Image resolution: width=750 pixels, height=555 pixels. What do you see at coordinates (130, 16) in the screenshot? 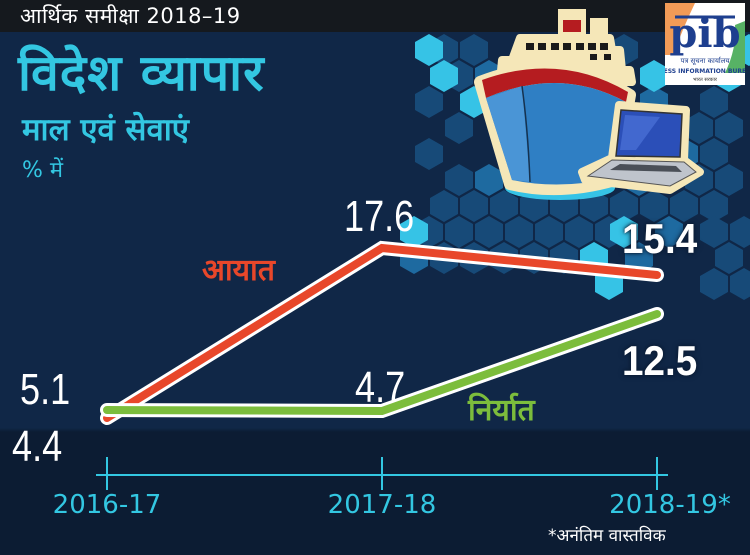
I see `report-title: आर्थिक समीक्षा 2018–19` at bounding box center [130, 16].